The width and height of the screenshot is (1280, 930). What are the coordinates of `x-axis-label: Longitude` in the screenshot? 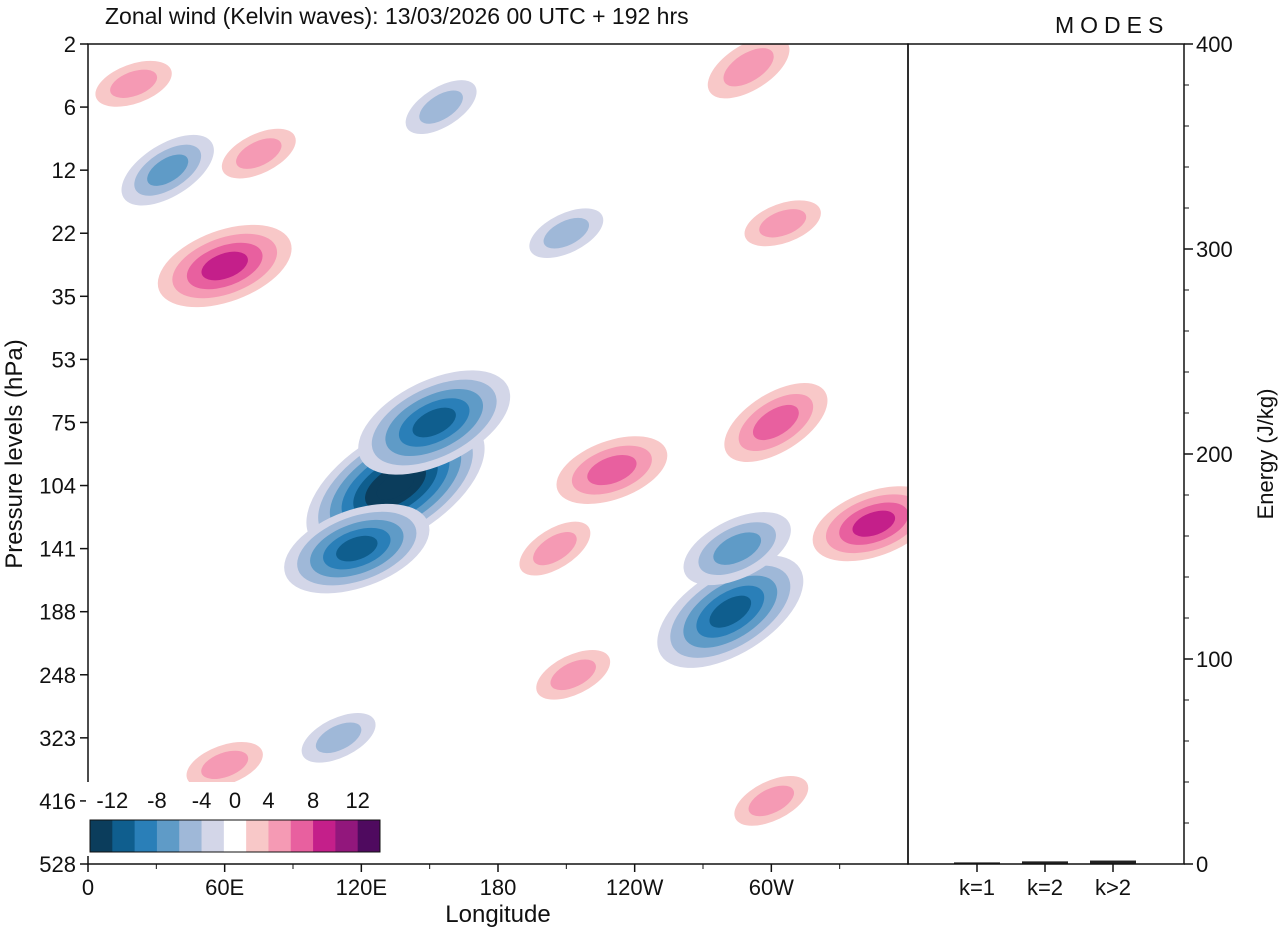 It's located at (497, 914).